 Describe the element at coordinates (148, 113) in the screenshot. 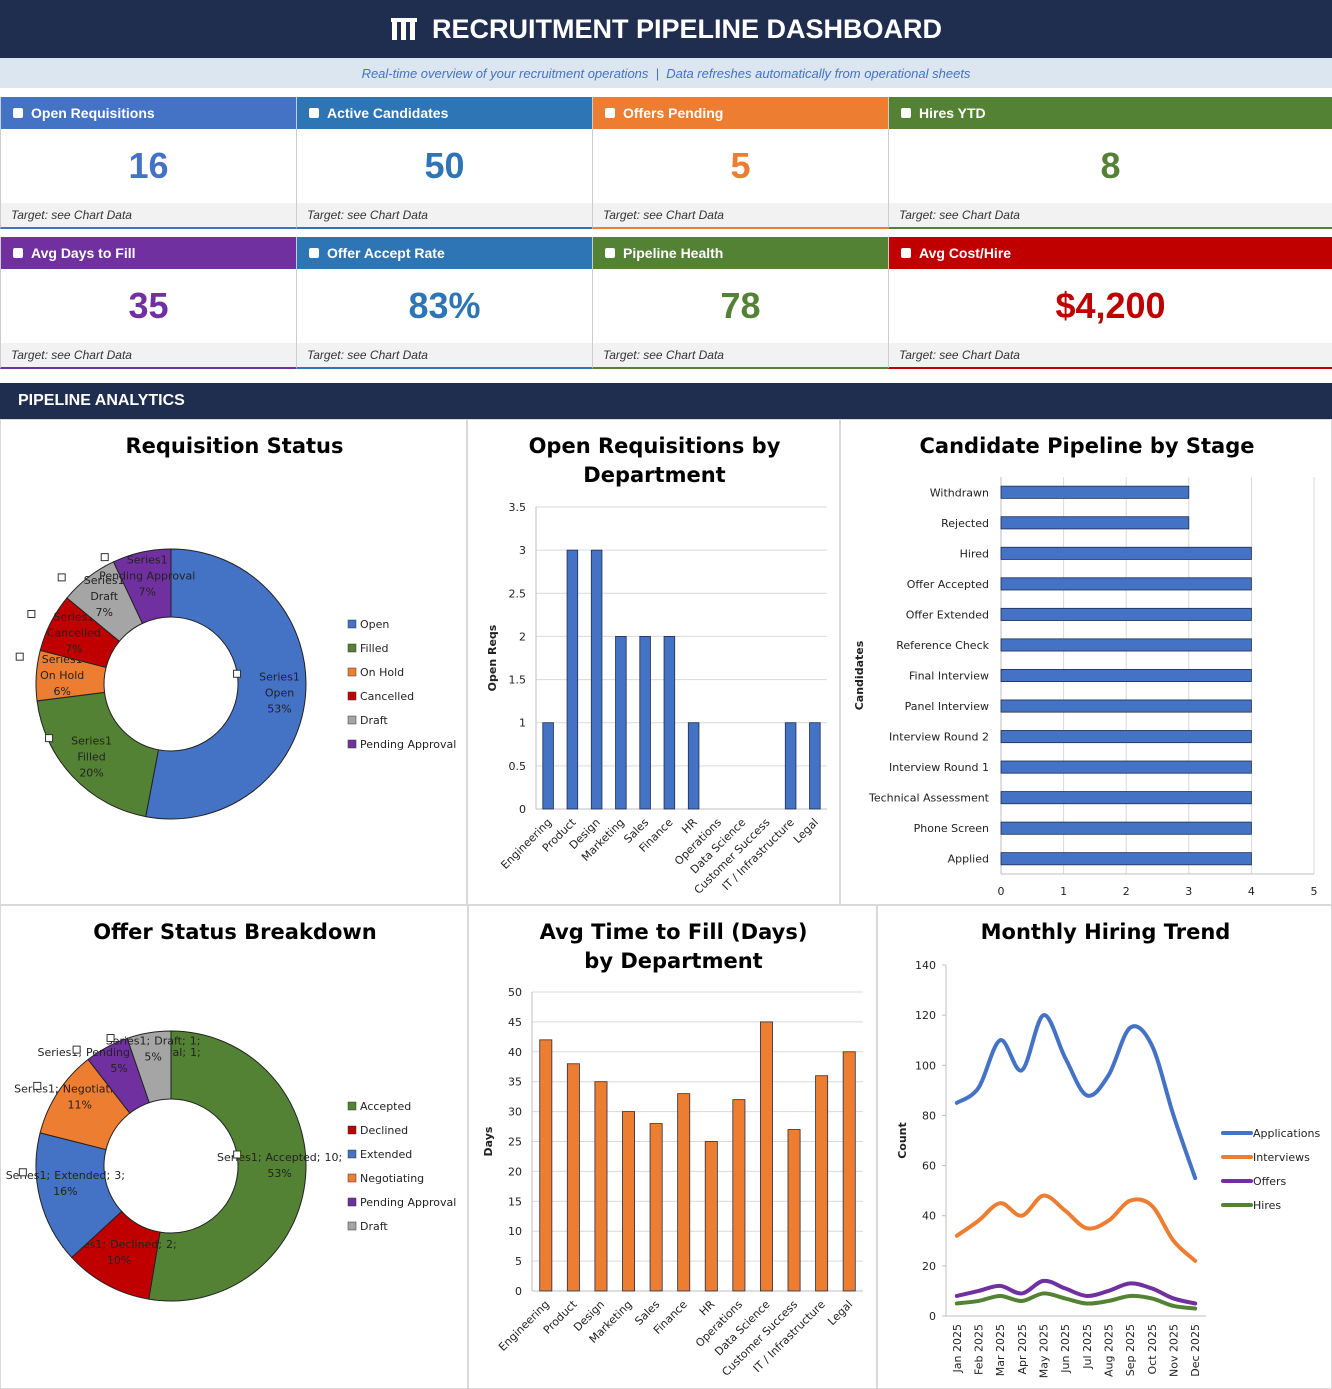

I see `kpi-header: Open Requisitions` at that location.